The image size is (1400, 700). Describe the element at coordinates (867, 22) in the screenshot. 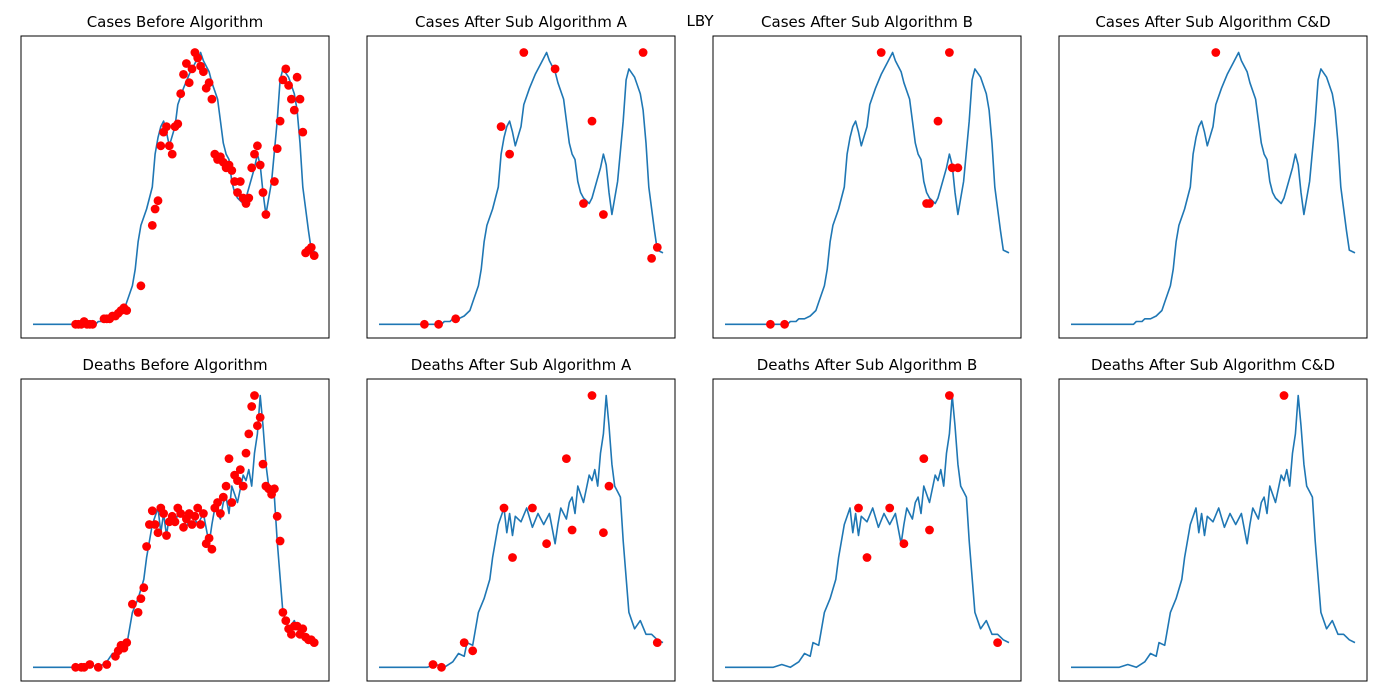

I see `subplot-title: Cases After Sub Algorithm B` at that location.